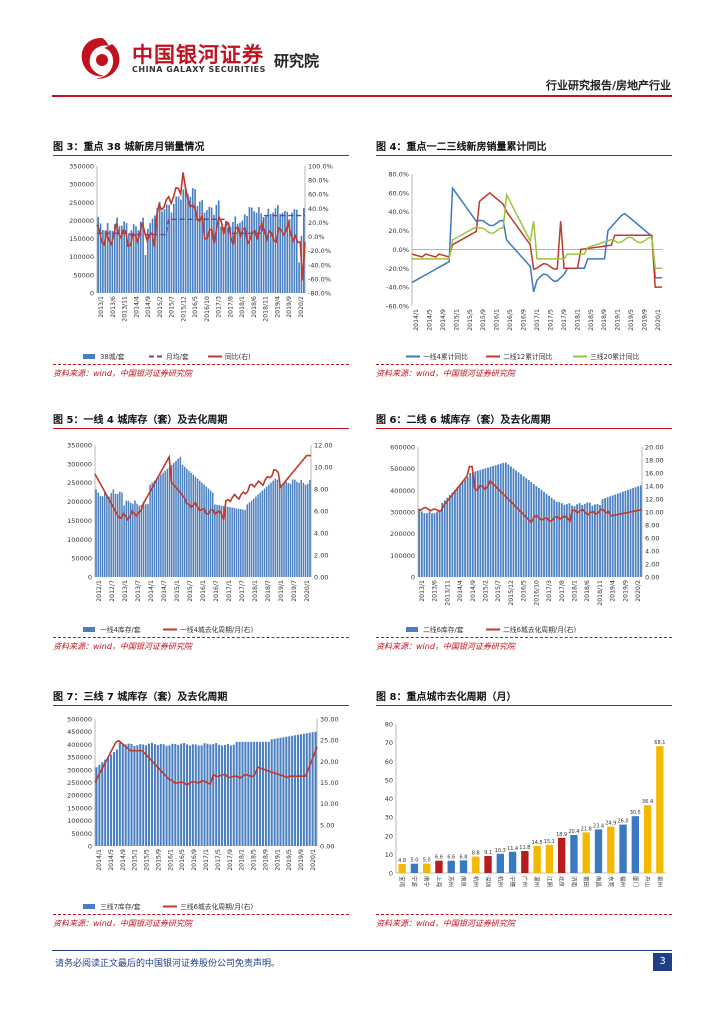  Describe the element at coordinates (362, 96) in the screenshot. I see `header-divider` at that location.